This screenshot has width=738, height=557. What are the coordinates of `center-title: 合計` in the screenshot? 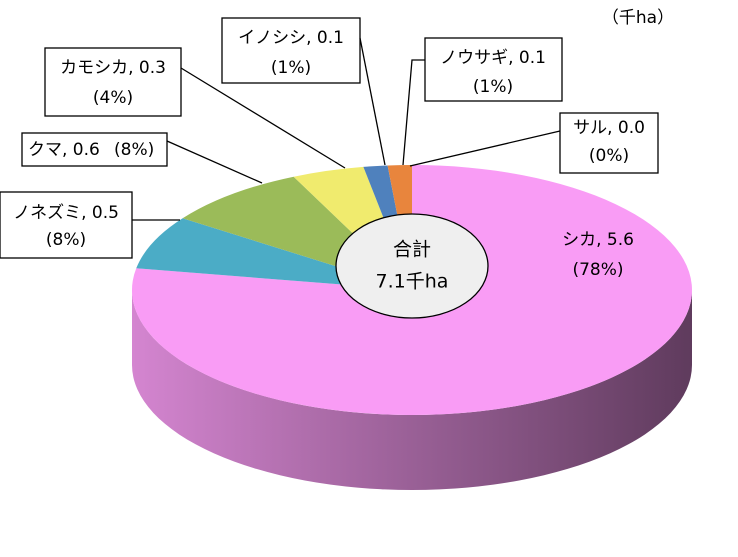 It's located at (412, 250).